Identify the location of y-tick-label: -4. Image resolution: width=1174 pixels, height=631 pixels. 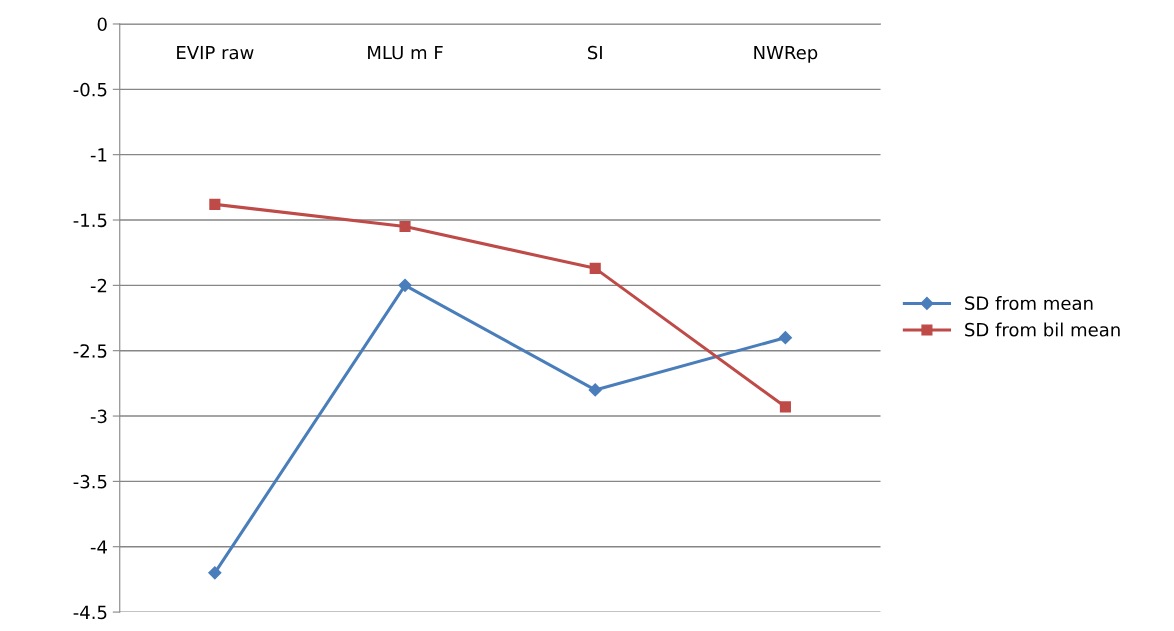
(98, 547).